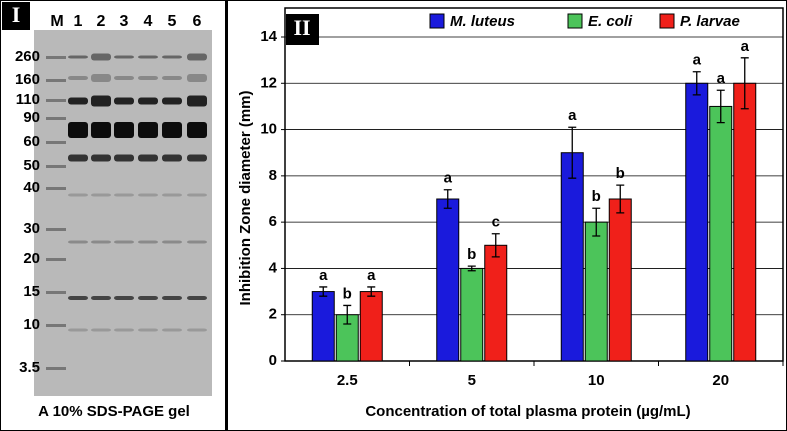  Describe the element at coordinates (31, 324) in the screenshot. I see `marker-label: 10` at that location.